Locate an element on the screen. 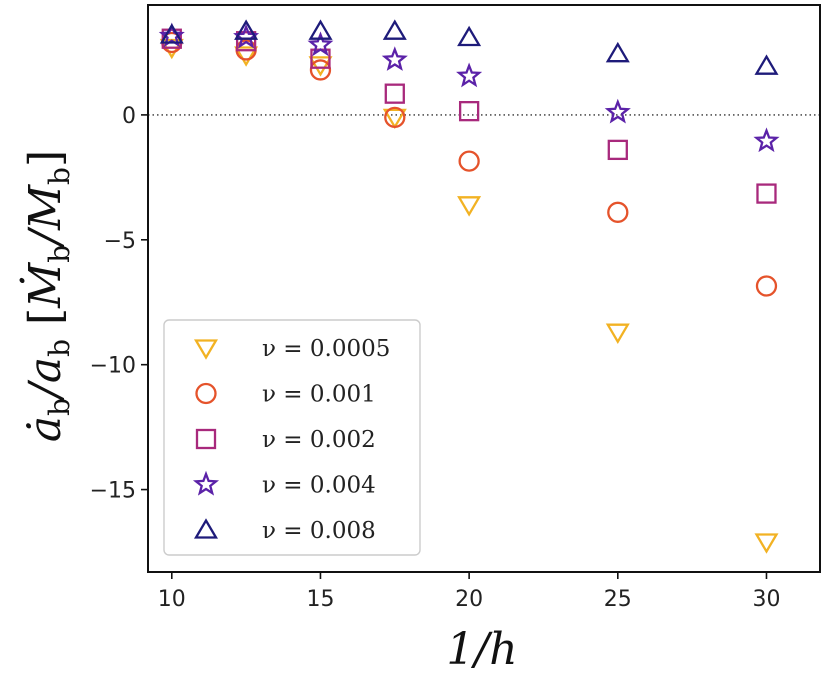 This screenshot has width=831, height=673. legend-label: ν = 0.002 is located at coordinates (319, 440).